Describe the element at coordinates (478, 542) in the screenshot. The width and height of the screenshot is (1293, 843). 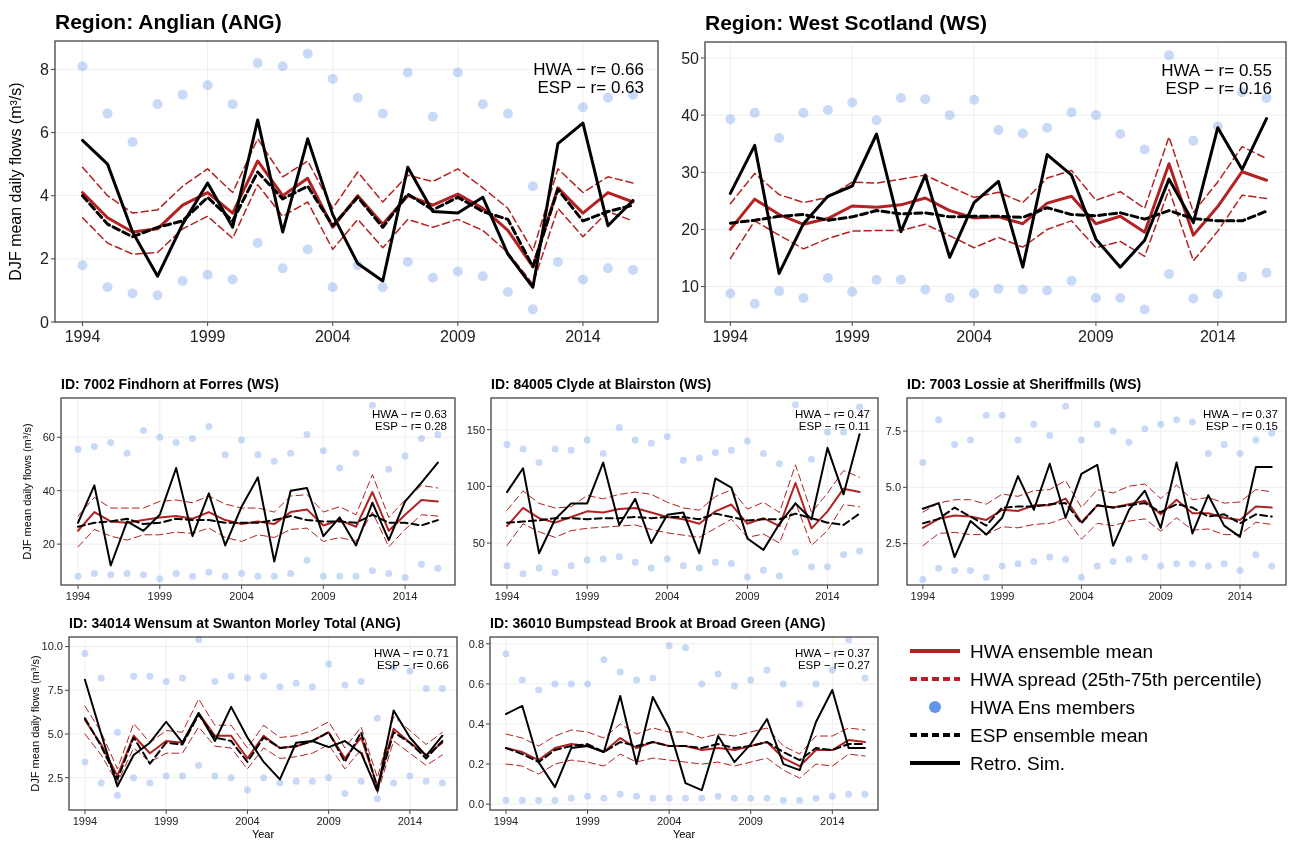
I see `y-tick-label: 50` at that location.